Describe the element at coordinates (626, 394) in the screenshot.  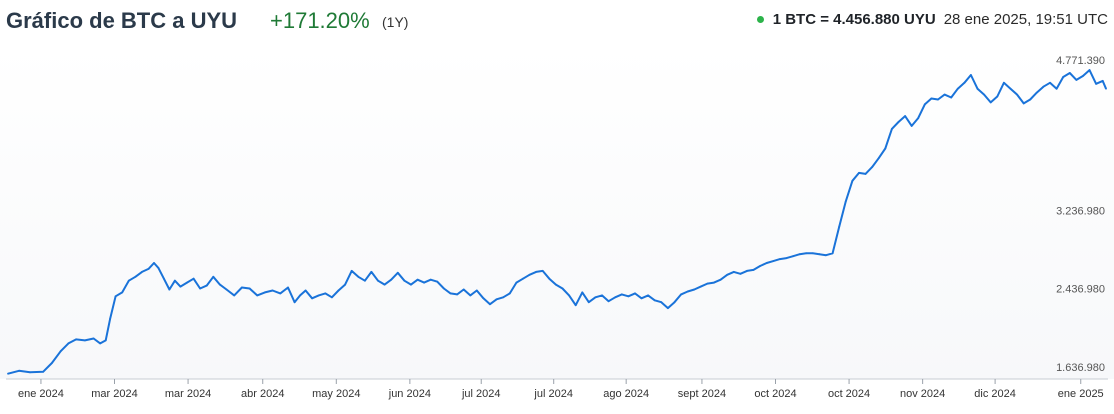
I see `x-tick-label: ago 2024` at that location.